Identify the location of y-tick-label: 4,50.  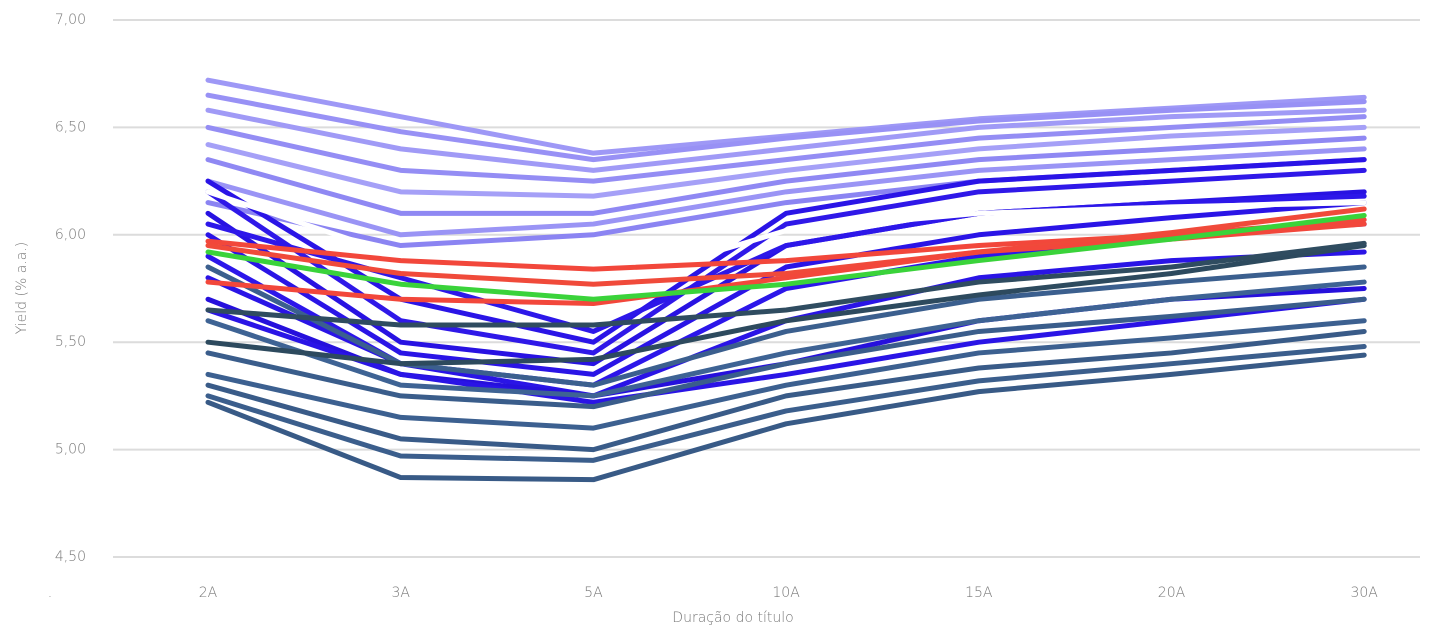
(70, 557).